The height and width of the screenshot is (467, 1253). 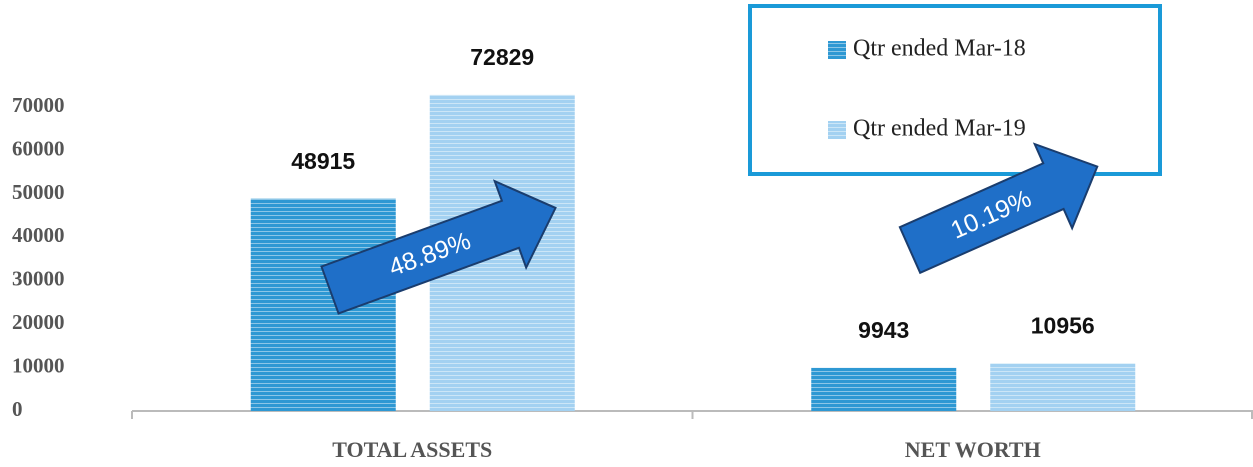 What do you see at coordinates (502, 57) in the screenshot?
I see `data-label: 72829` at bounding box center [502, 57].